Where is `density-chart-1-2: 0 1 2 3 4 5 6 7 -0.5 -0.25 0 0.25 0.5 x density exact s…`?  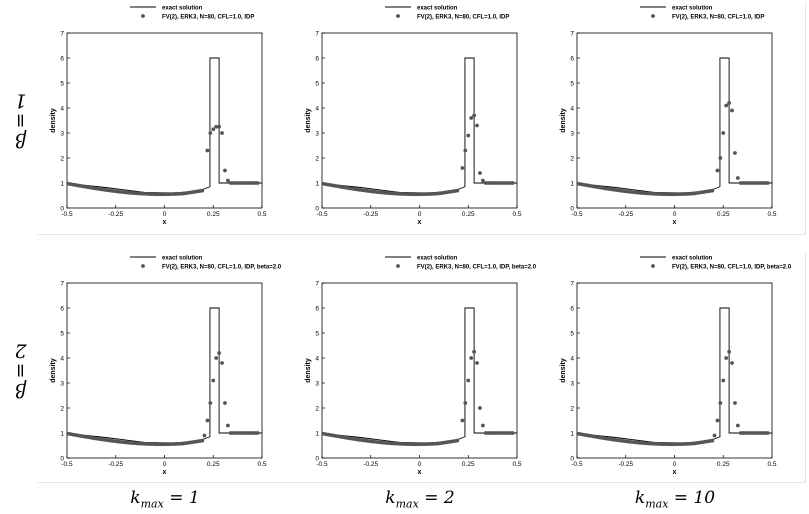 density-chart-1-2: 0 1 2 3 4 5 6 7 -0.5 -0.25 0 0.25 0.5 x density exact s… is located at coordinates (413, 116).